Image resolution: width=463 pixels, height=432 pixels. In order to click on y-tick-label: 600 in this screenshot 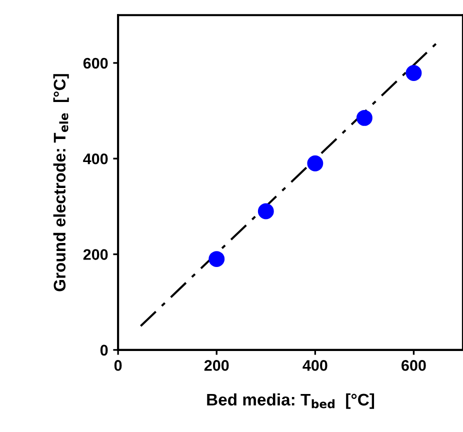, I will do `click(95, 63)`.